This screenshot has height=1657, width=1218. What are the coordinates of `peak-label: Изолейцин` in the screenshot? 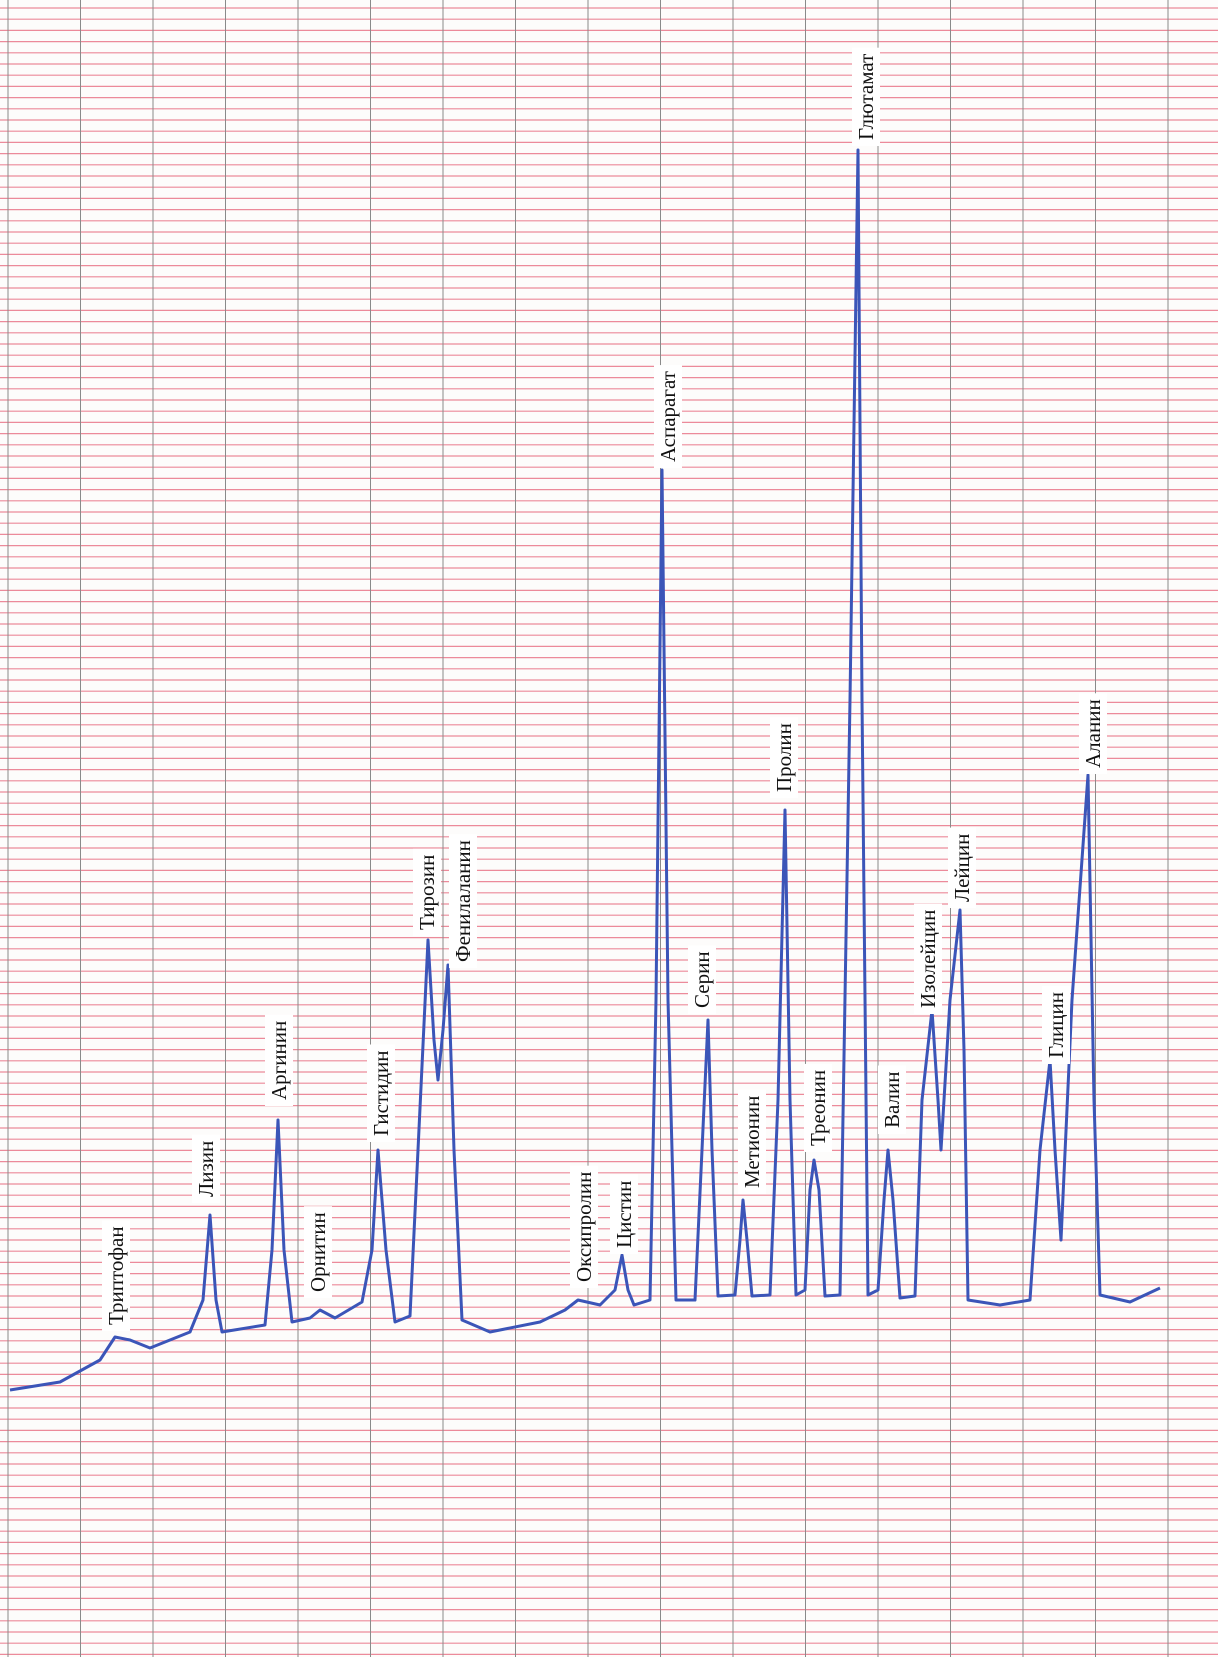 It's located at (928, 959).